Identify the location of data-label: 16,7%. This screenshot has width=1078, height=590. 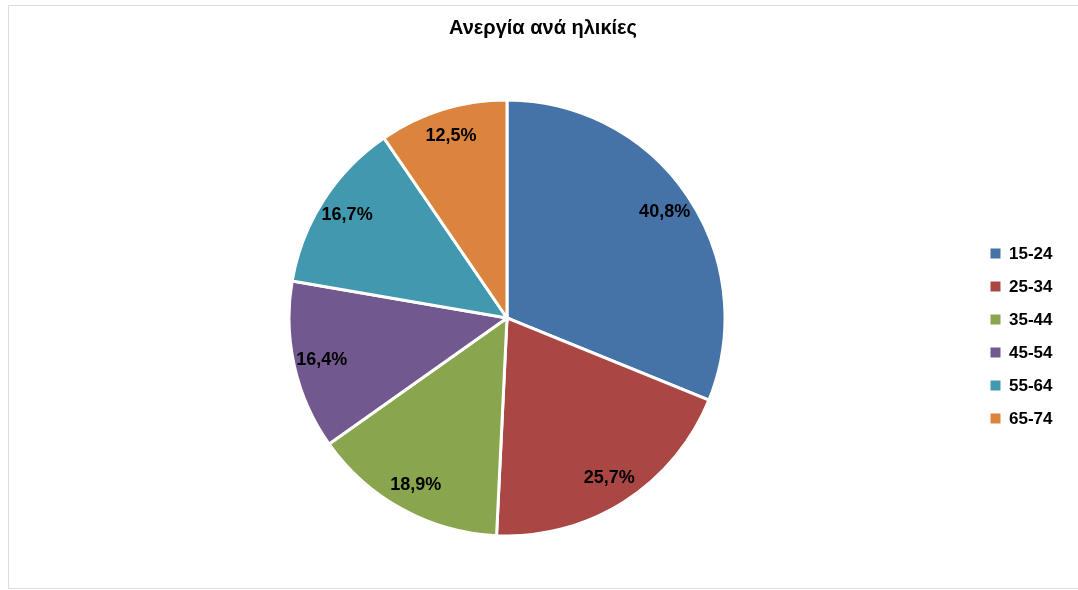
(347, 214).